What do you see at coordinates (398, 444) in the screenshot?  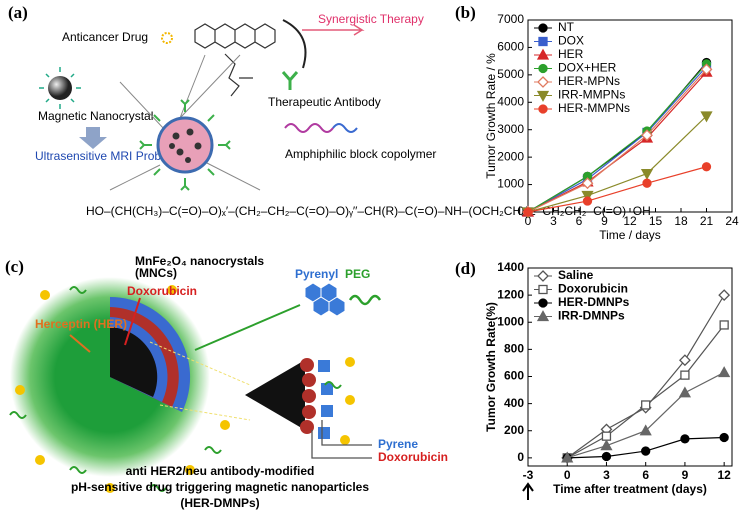 I see `label: Pyrene` at bounding box center [398, 444].